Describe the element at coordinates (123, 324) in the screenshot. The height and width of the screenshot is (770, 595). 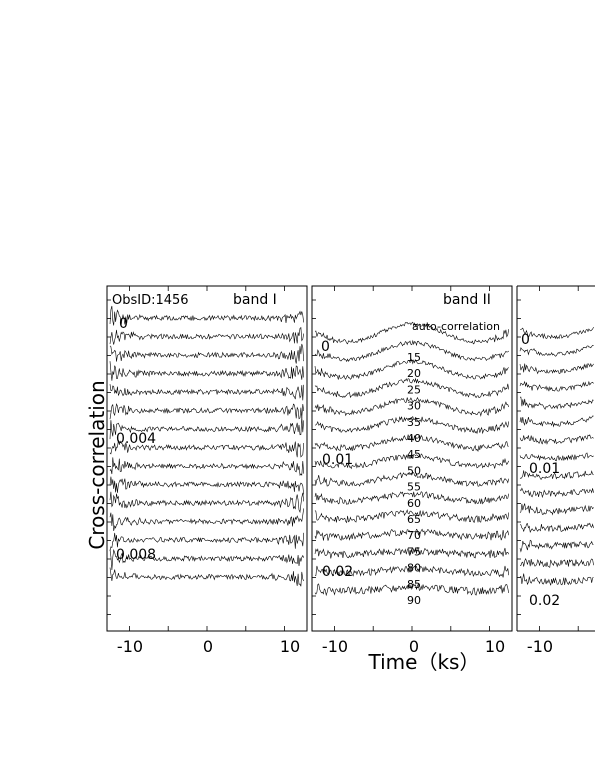
I see `panel-1-offset-label: 0` at that location.